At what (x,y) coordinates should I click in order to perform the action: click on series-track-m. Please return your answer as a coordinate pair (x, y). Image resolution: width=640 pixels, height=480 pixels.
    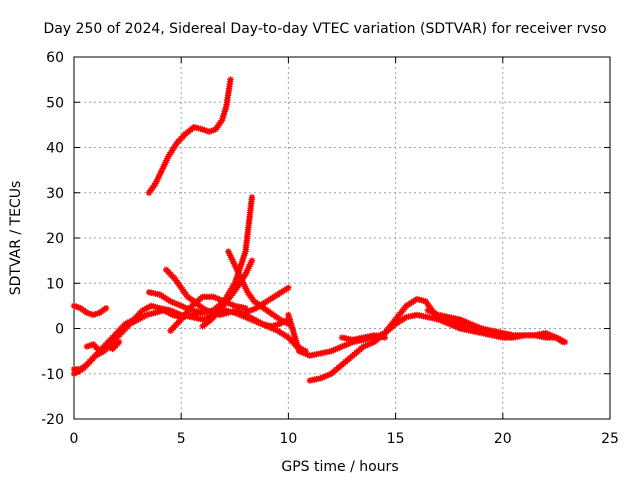
    Looking at the image, I should click on (363, 338).